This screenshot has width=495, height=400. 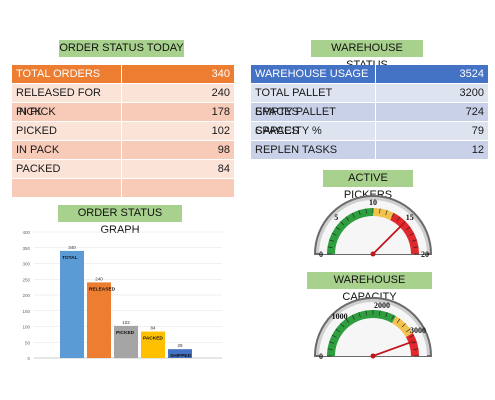 What do you see at coordinates (153, 328) in the screenshot?
I see `bar-value-label: 84` at bounding box center [153, 328].